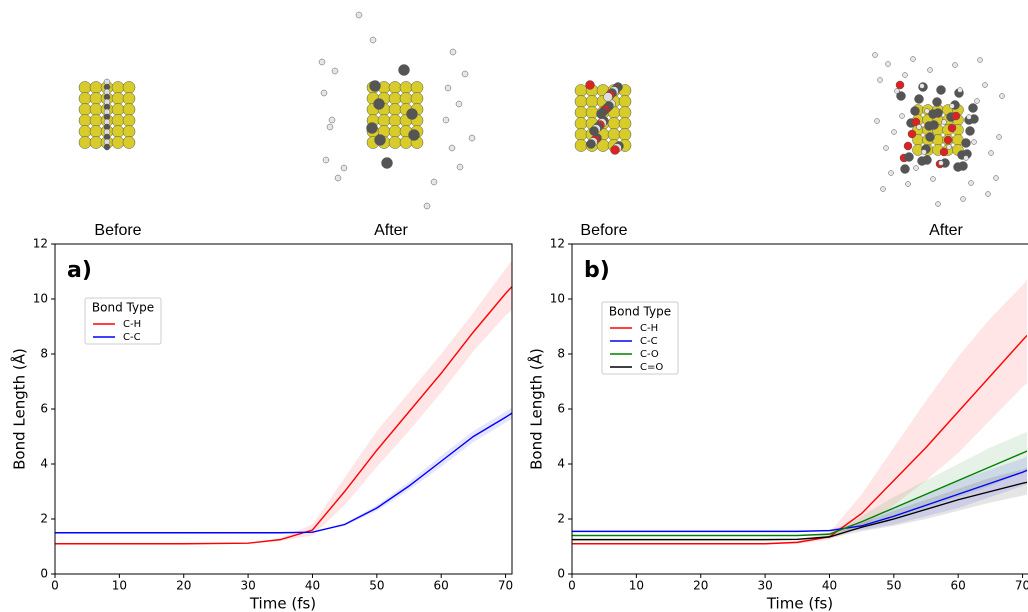 The image size is (1028, 612). I want to click on y-tick-label: 2, so click(561, 519).